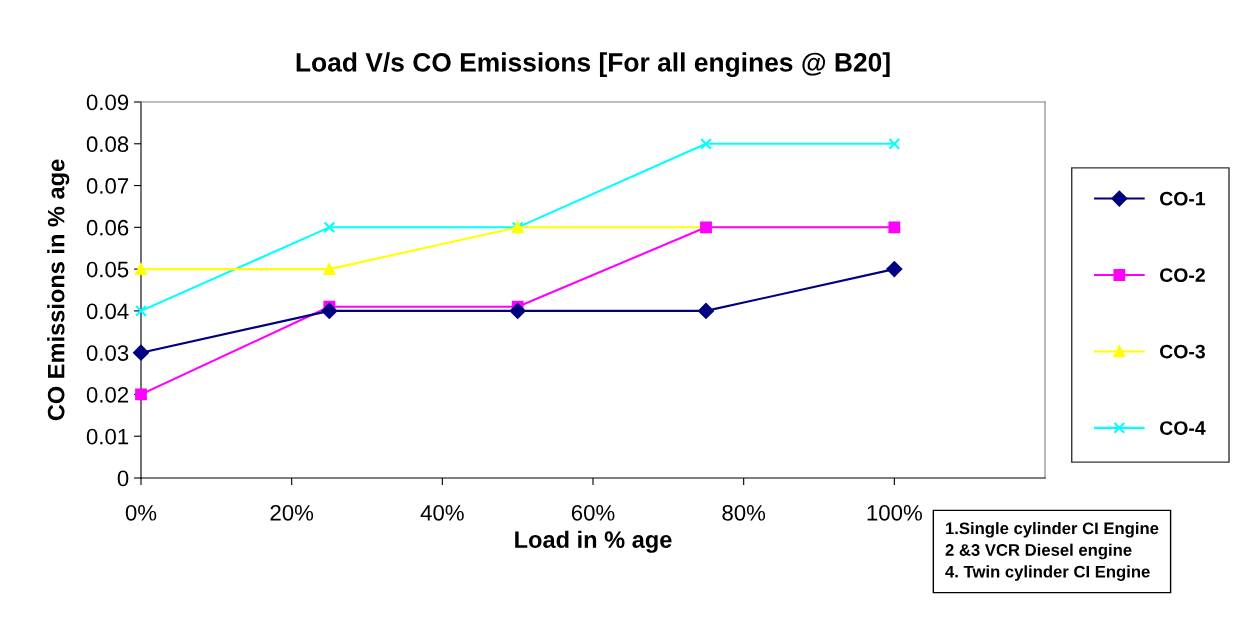 The width and height of the screenshot is (1237, 623). I want to click on x-tick-label: 100%, so click(894, 512).